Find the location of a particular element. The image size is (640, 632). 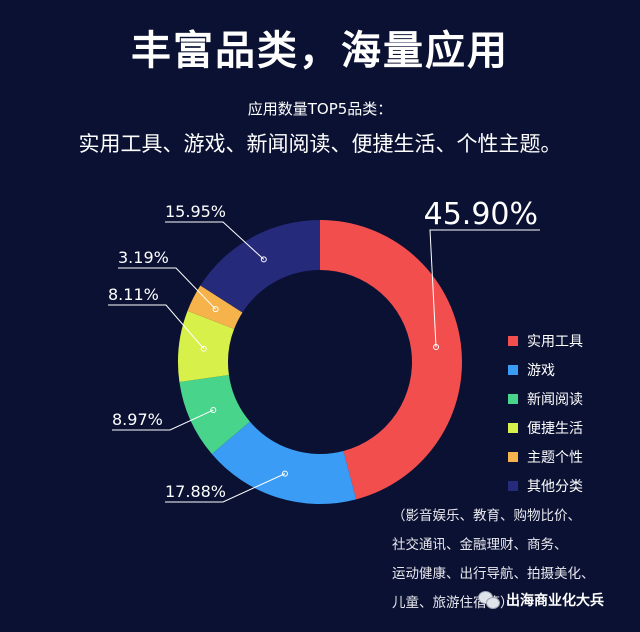

leader-dot-news is located at coordinates (213, 410).